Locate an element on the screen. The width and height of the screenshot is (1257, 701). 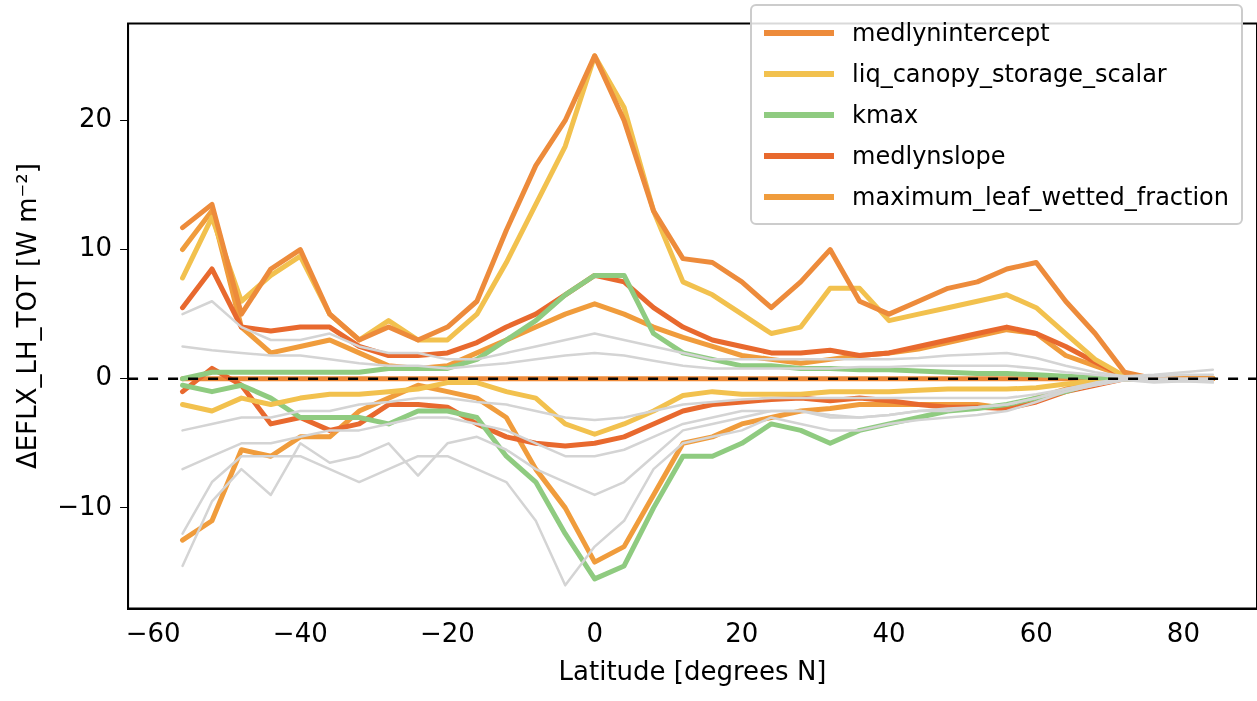
y-tick-label: −10 is located at coordinates (85, 505).